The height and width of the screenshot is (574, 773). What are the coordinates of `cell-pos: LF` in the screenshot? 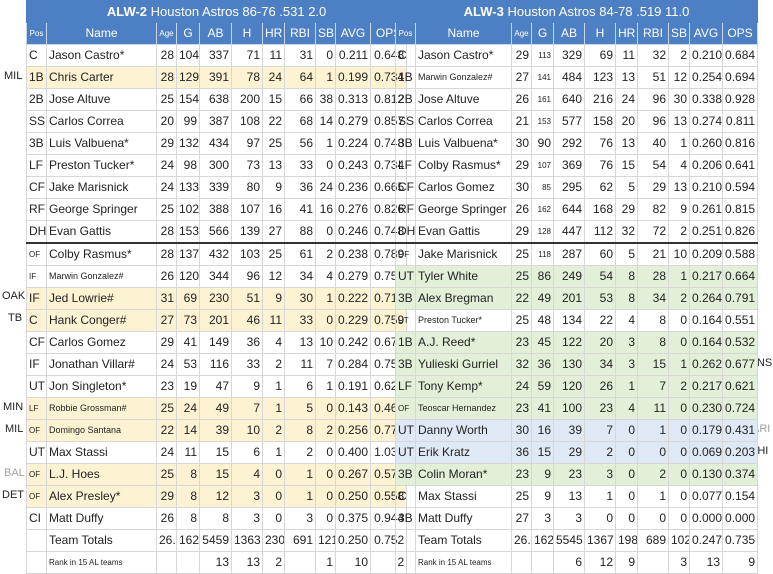 It's located at (405, 386).